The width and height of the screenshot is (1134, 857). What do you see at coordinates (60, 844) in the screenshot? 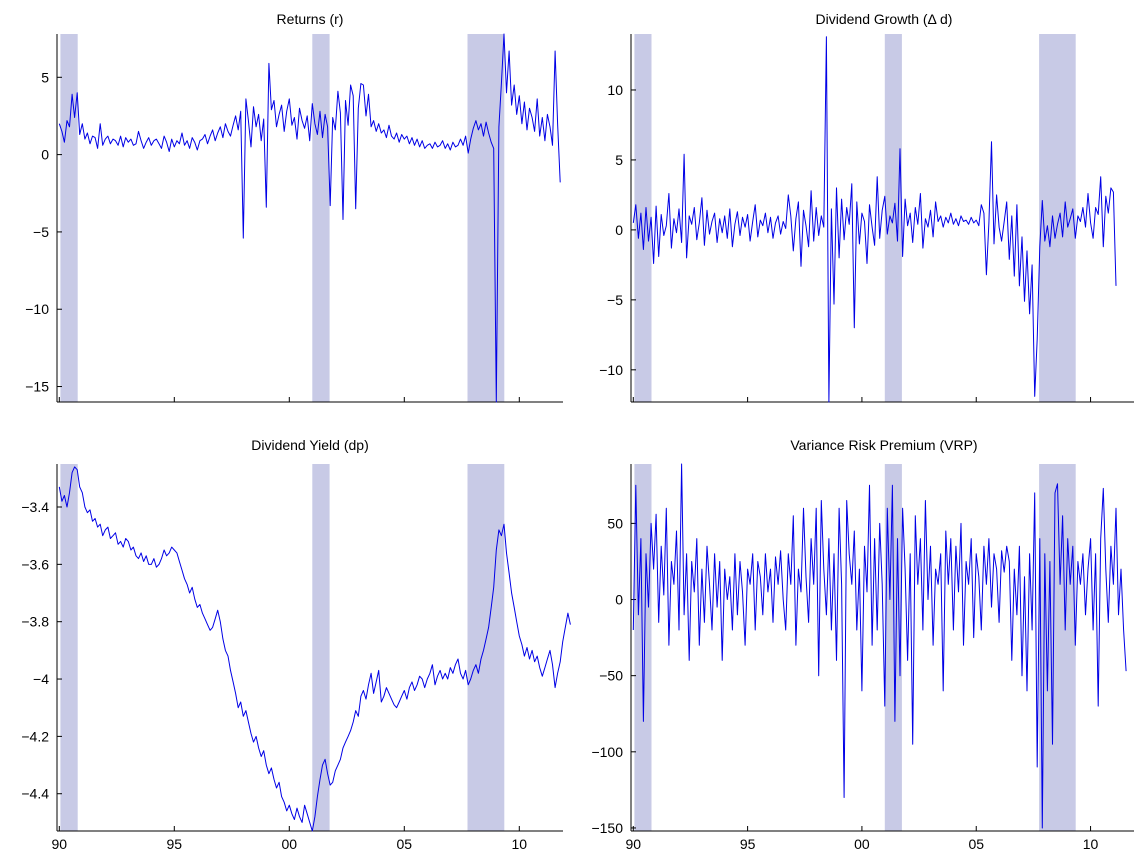
I see `dividend-yield-x-tick-label: 90` at bounding box center [60, 844].